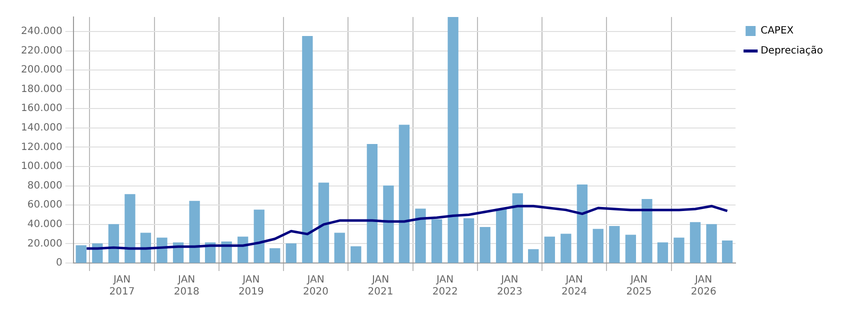  Describe the element at coordinates (41, 147) in the screenshot. I see `y-tick-label: 120.000` at that location.